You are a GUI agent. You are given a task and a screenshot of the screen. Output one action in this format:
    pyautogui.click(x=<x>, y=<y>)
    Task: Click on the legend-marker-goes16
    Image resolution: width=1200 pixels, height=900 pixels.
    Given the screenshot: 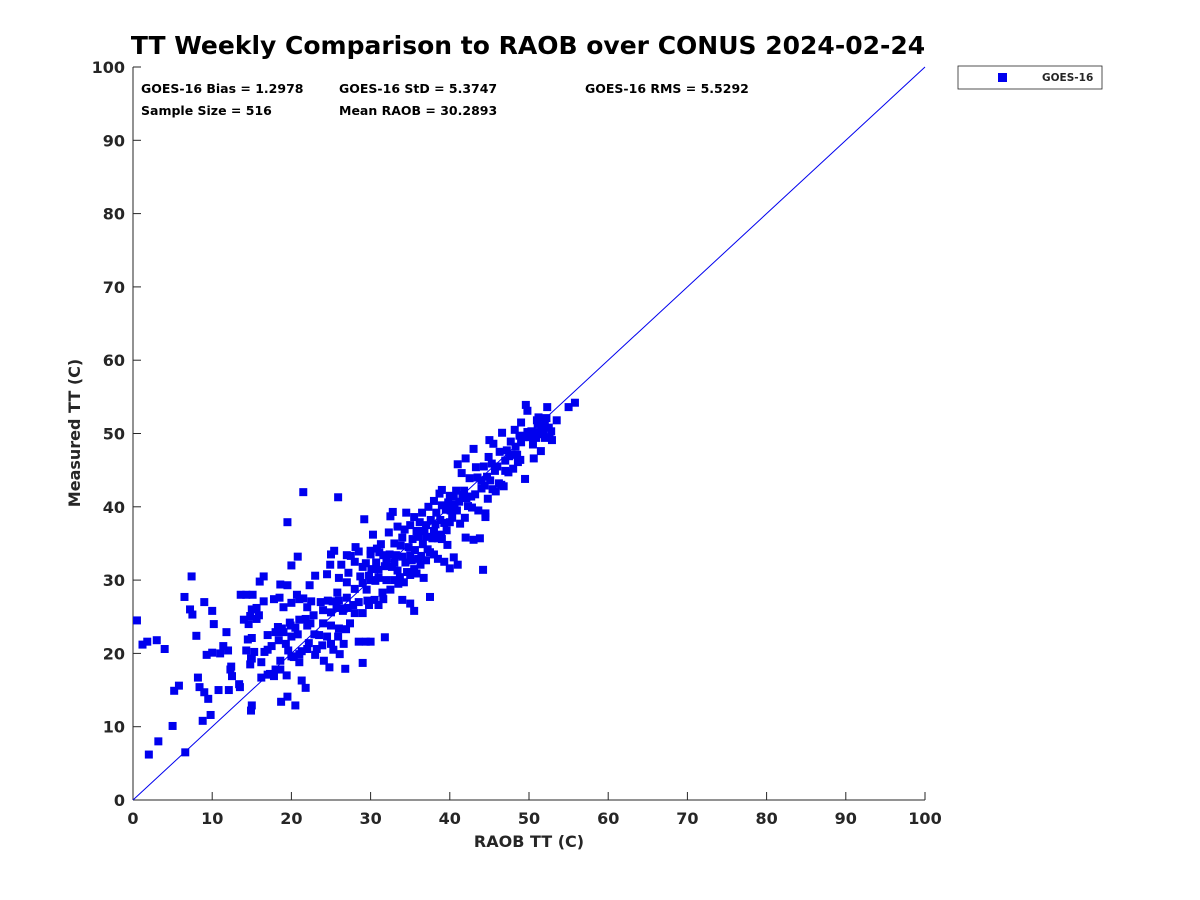 What is the action you would take?
    pyautogui.click(x=1002, y=77)
    